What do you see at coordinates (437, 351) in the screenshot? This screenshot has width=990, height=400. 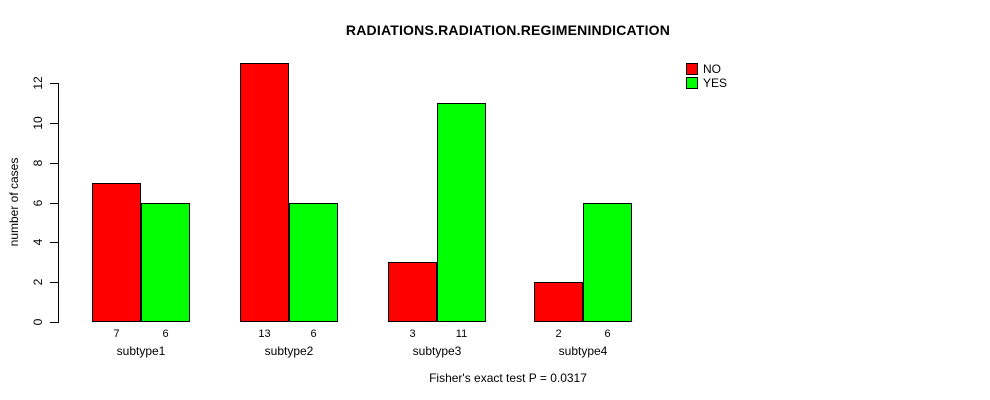 I see `x-category-label: subtype3` at bounding box center [437, 351].